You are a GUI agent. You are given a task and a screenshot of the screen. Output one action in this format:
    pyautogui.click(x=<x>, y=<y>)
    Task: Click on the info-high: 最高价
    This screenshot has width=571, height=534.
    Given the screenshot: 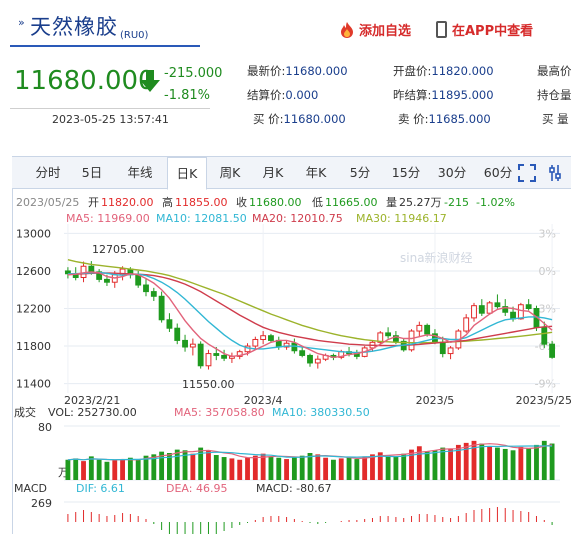 What is the action you would take?
    pyautogui.click(x=554, y=71)
    